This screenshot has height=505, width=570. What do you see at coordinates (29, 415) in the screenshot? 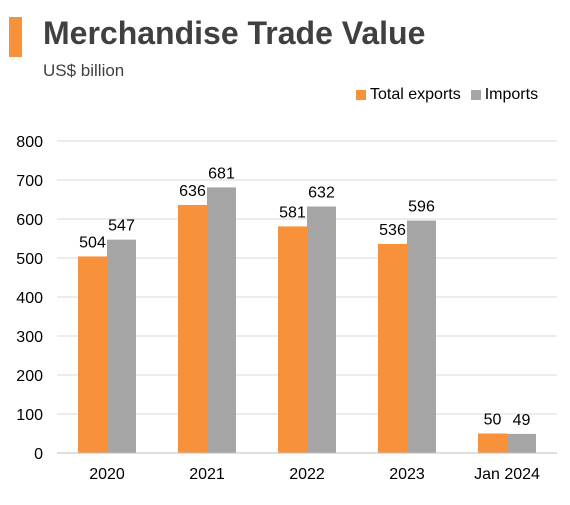
I see `y-tick-label: 100` at bounding box center [29, 415].